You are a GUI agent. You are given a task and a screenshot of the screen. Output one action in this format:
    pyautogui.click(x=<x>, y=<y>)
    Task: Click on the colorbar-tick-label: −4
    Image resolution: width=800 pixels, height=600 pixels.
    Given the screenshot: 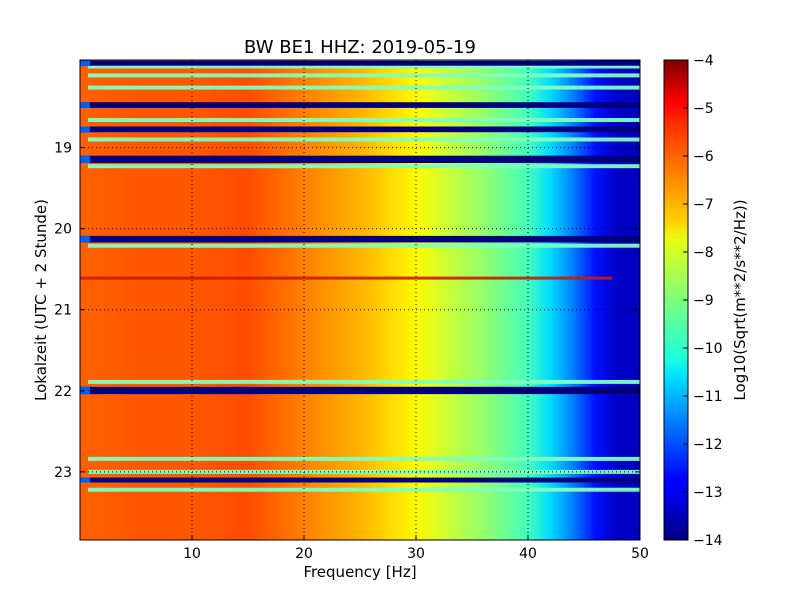 What is the action you would take?
    pyautogui.click(x=703, y=61)
    